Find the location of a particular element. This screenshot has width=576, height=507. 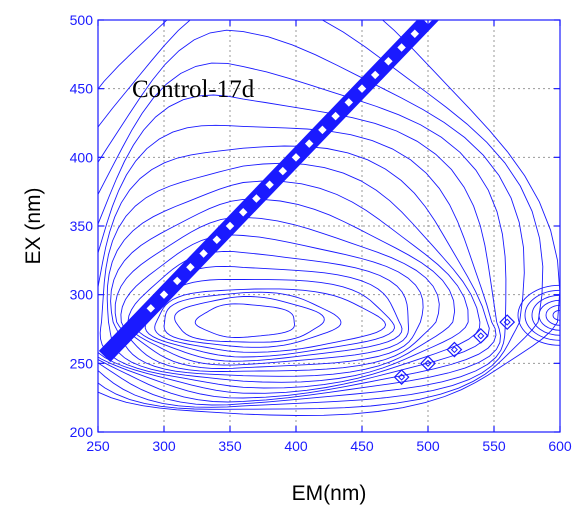

x-tick-label: 600 is located at coordinates (560, 446).